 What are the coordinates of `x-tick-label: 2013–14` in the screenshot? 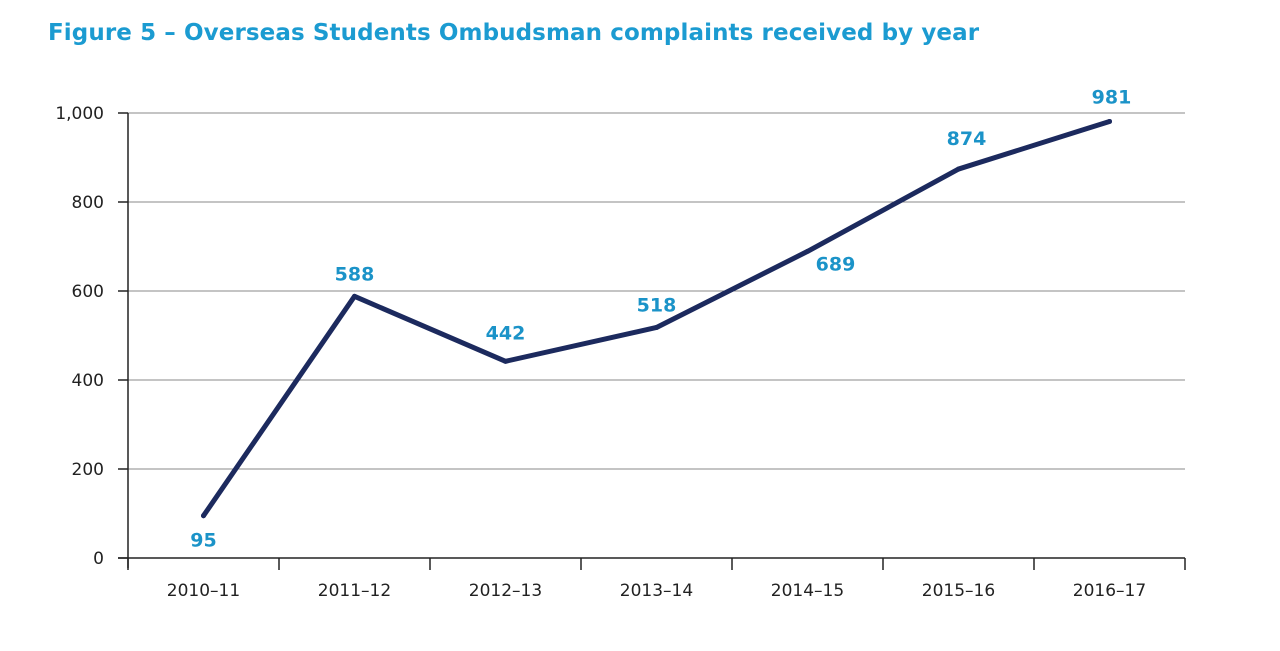 It's located at (656, 591).